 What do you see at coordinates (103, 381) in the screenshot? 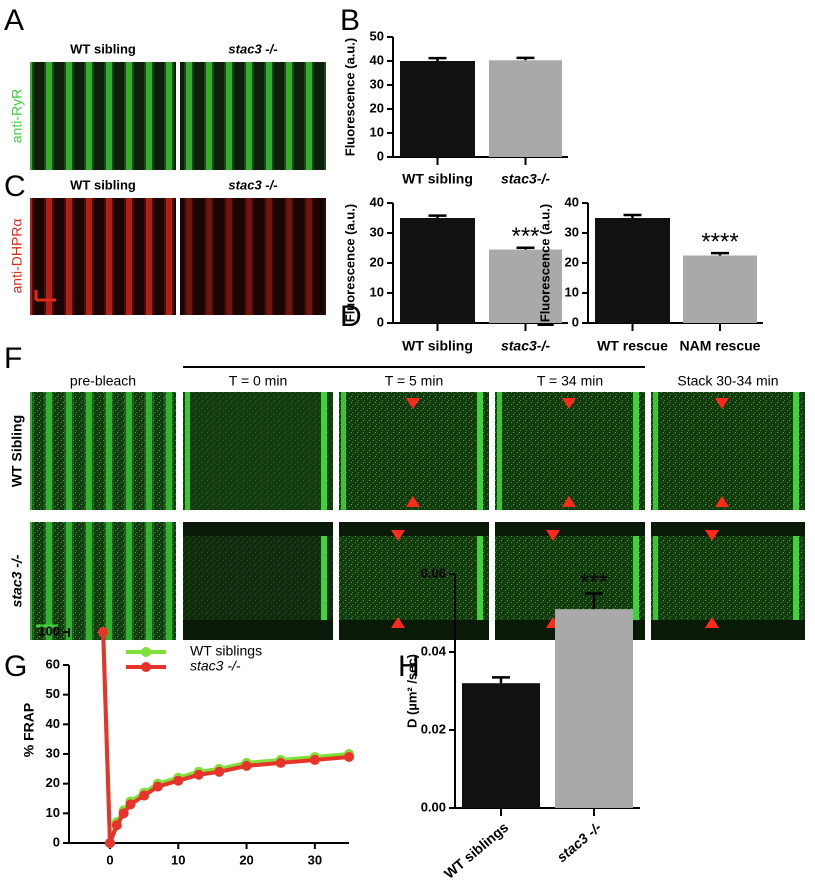
I see `column-label: pre-bleach` at bounding box center [103, 381].